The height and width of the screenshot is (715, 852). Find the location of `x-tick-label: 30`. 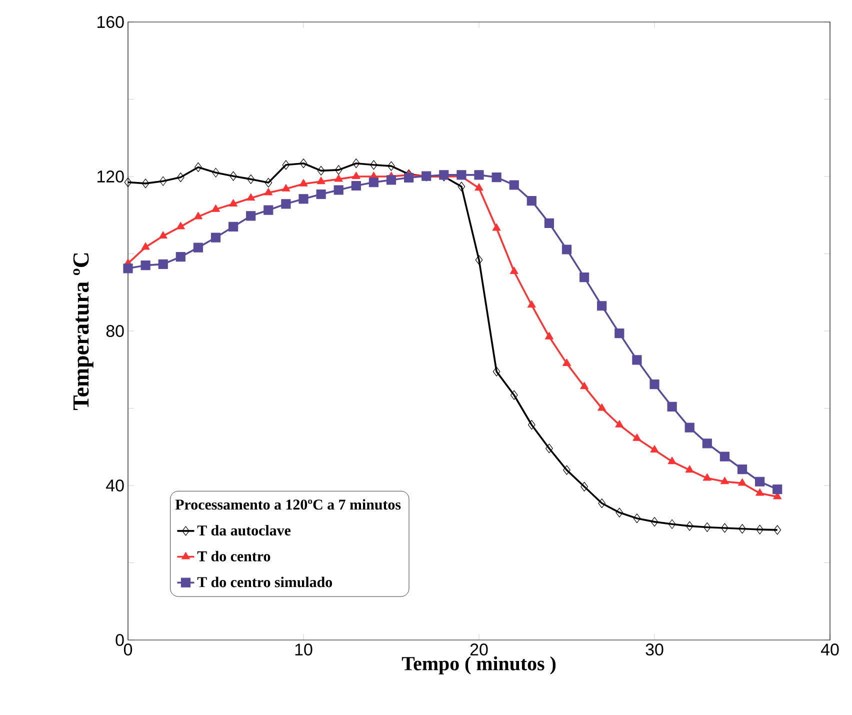

x-tick-label: 30 is located at coordinates (655, 650).